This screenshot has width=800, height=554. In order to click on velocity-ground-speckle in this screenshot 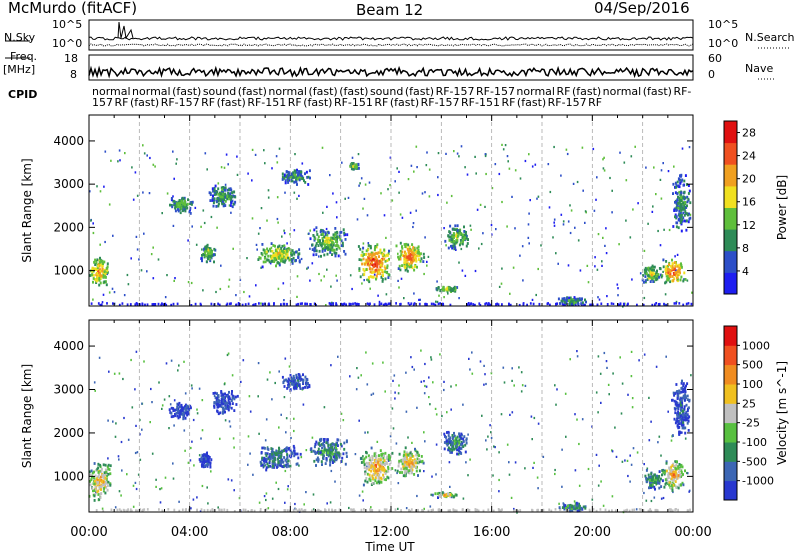, I will do `click(128, 509)`.